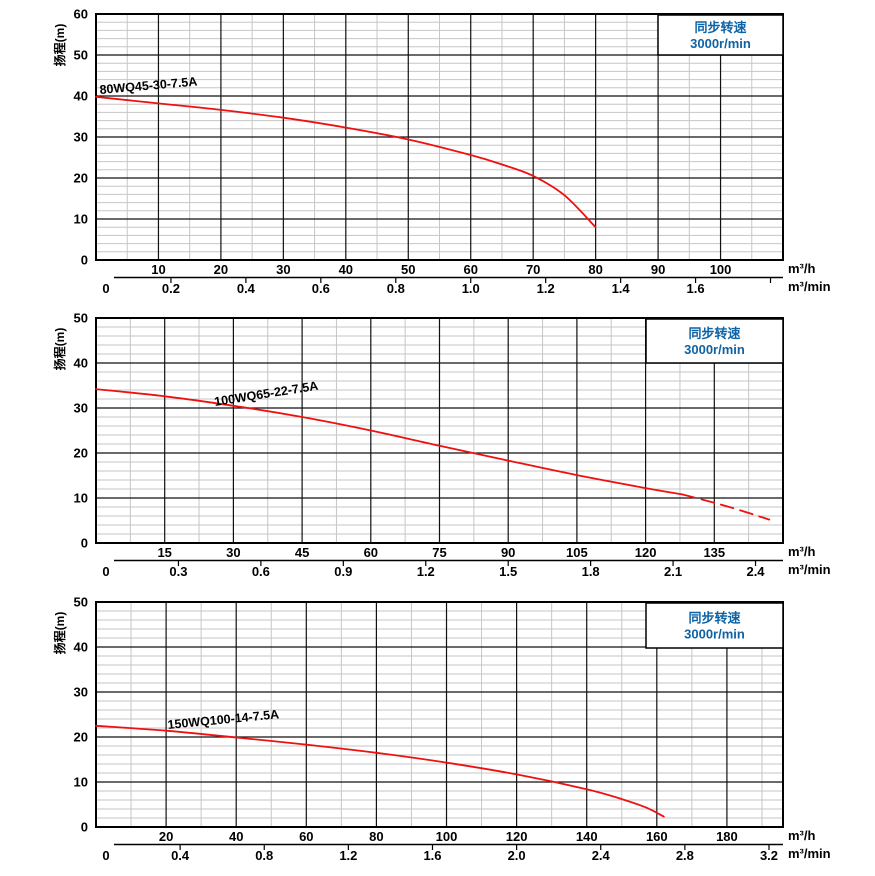 The height and width of the screenshot is (876, 875). What do you see at coordinates (595, 269) in the screenshot?
I see `x-tick-label-m3h: 80` at bounding box center [595, 269].